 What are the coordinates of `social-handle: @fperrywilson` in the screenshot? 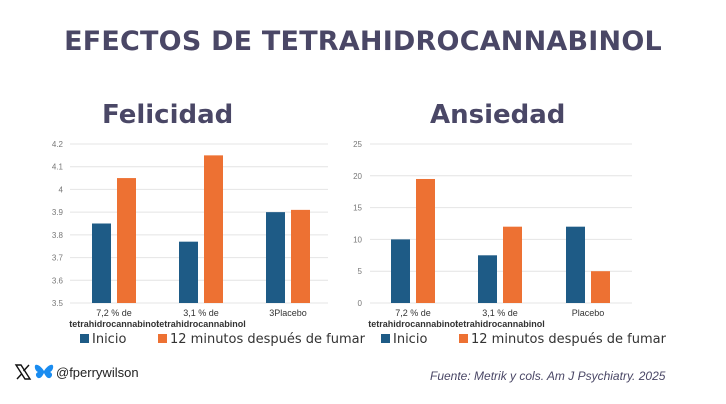 It's located at (76, 372).